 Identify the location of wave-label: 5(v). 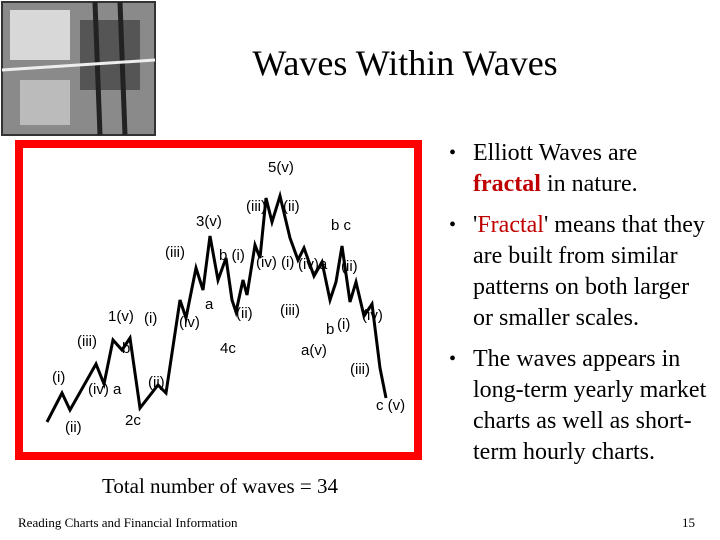
(281, 167).